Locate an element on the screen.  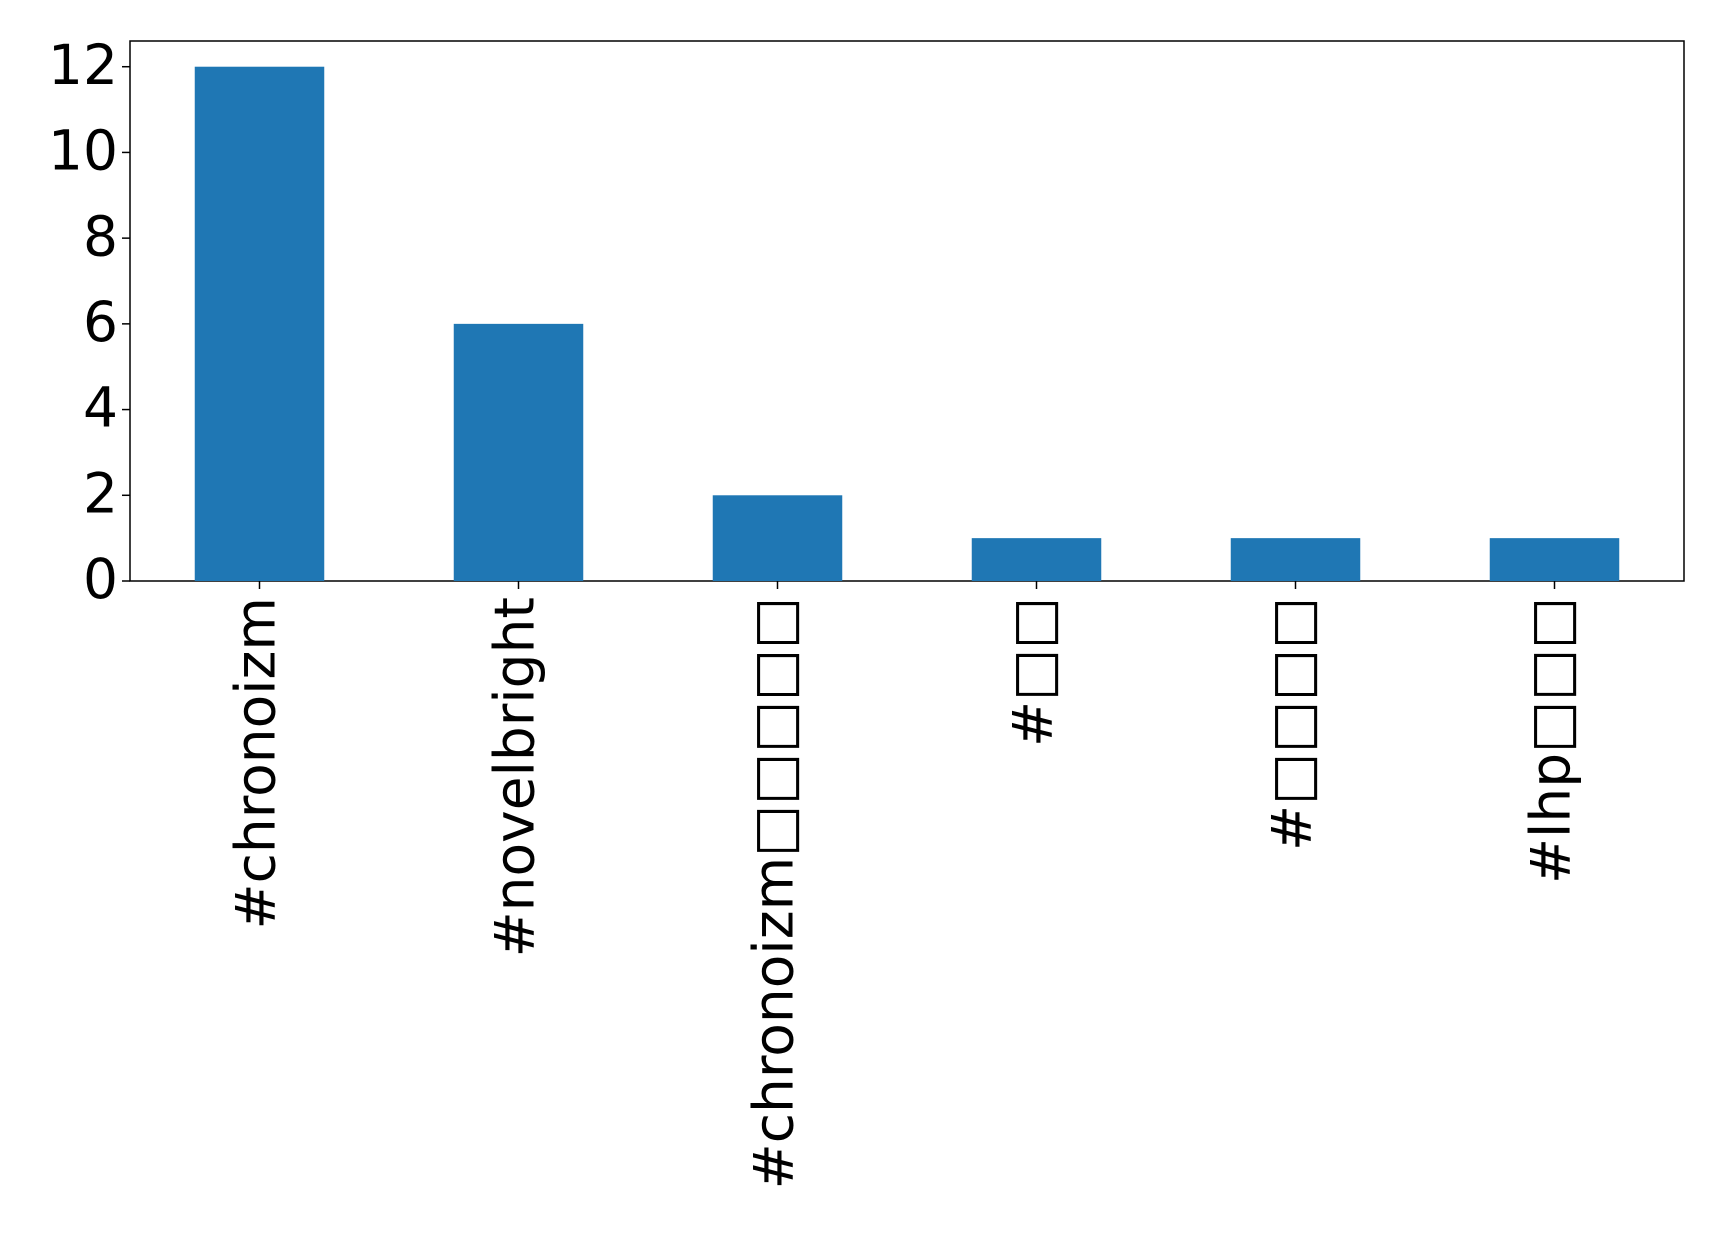
x-tick-label: #novelbright is located at coordinates (515, 777).